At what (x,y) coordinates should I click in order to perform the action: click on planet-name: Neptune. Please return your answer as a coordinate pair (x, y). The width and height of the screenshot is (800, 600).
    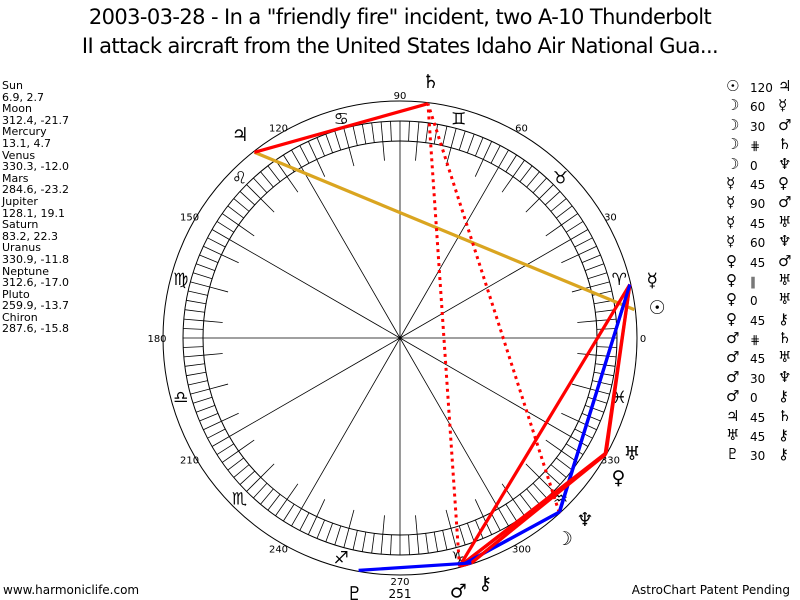
    Looking at the image, I should click on (26, 271).